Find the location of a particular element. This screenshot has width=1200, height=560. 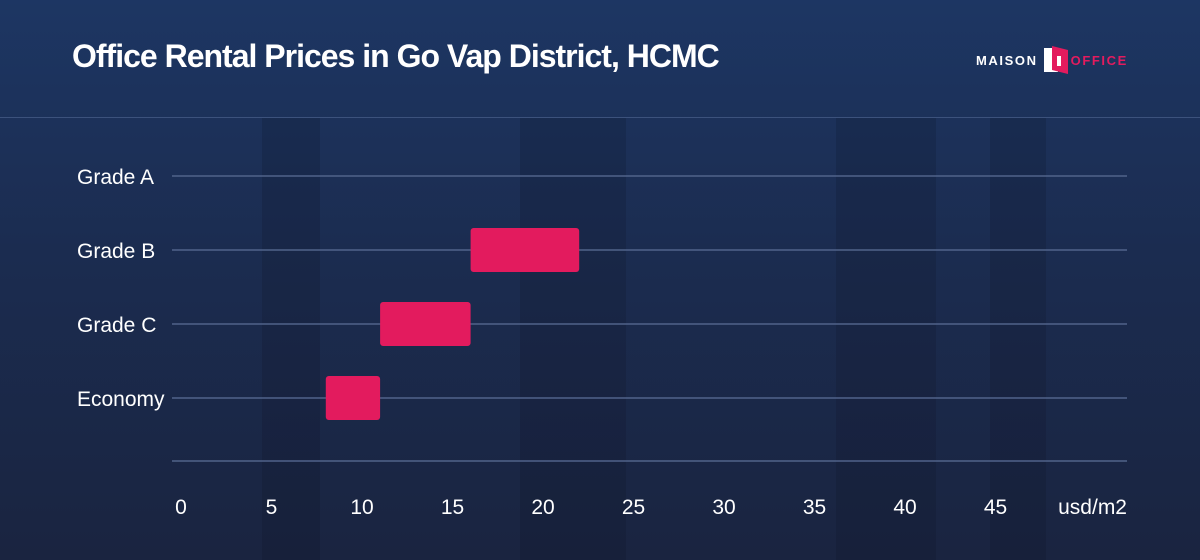

x-tick-label: 20 is located at coordinates (542, 507).